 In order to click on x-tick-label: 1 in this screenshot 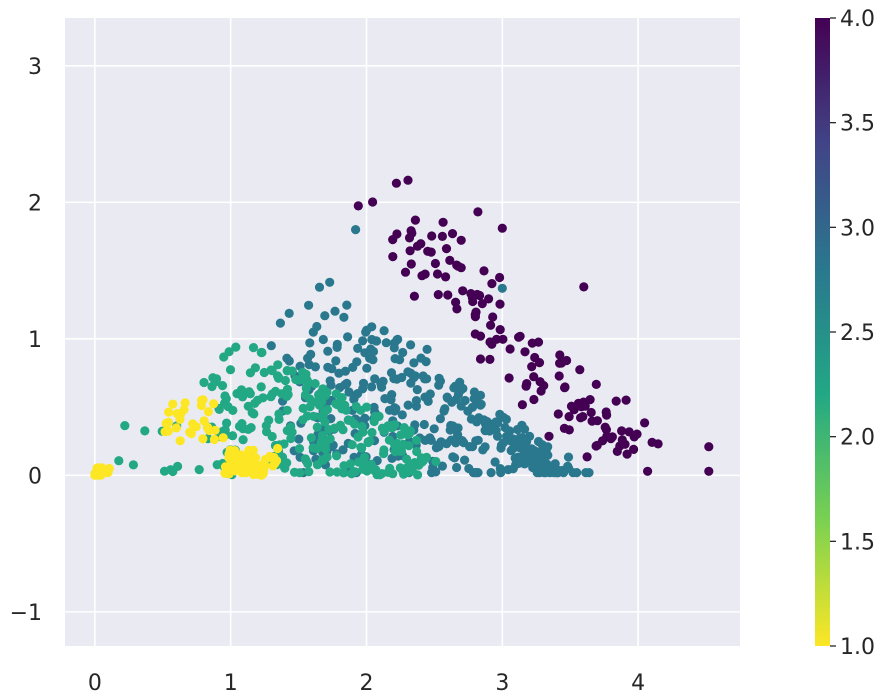, I will do `click(231, 683)`.